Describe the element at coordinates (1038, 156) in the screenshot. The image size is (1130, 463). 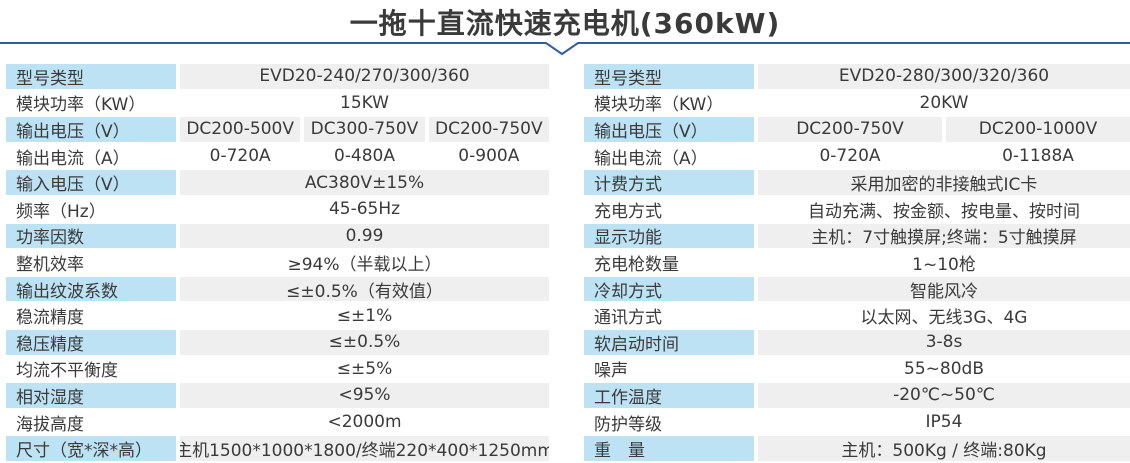
I see `spec-value: 0-1188A` at that location.